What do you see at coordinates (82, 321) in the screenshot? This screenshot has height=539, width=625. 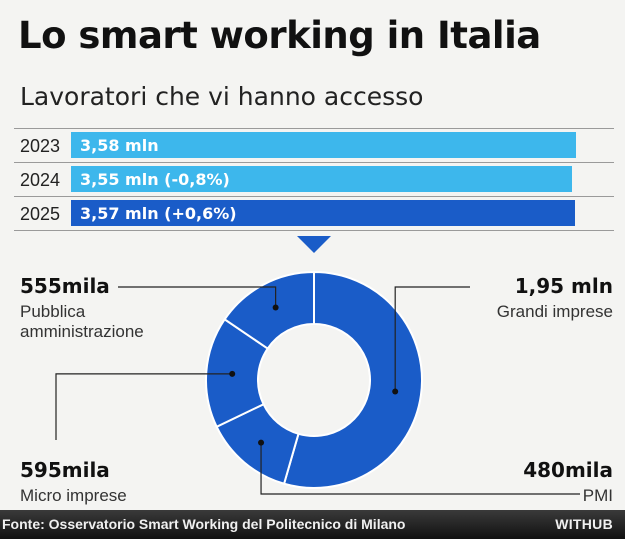 I see `callout-label-pa: Pubblica amministrazione` at bounding box center [82, 321].